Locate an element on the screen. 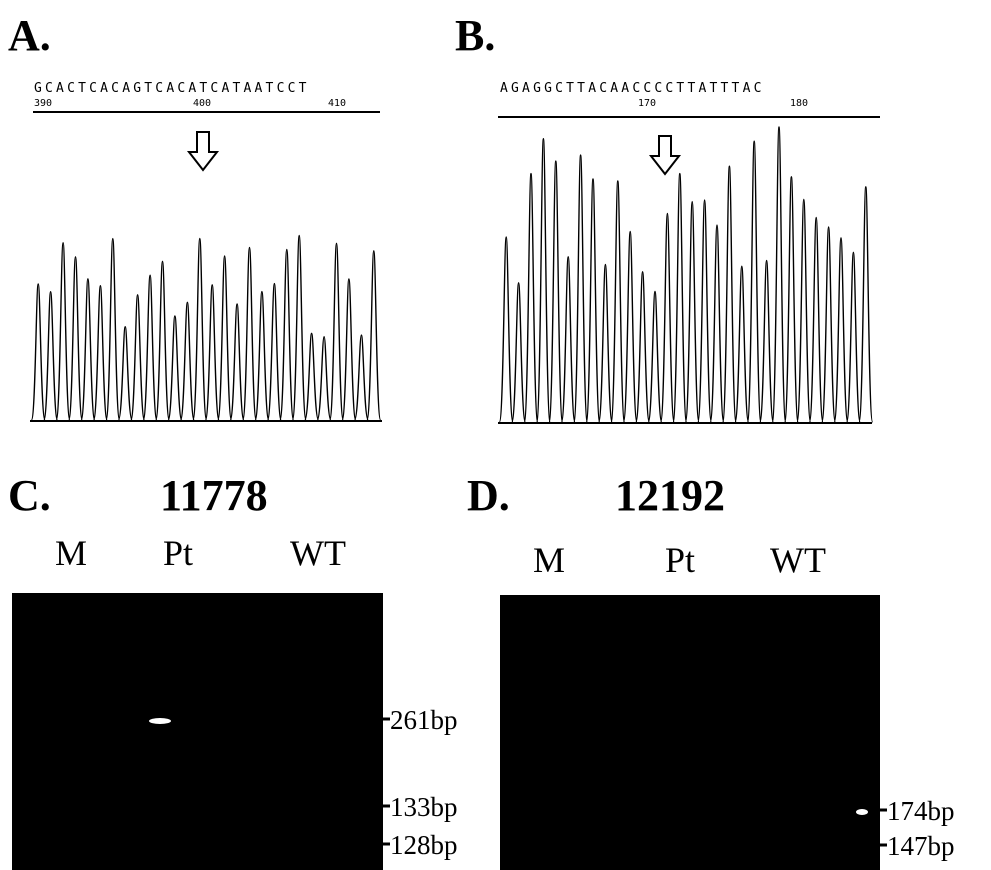 The image size is (991, 870). panel-title: 11778 is located at coordinates (214, 495).